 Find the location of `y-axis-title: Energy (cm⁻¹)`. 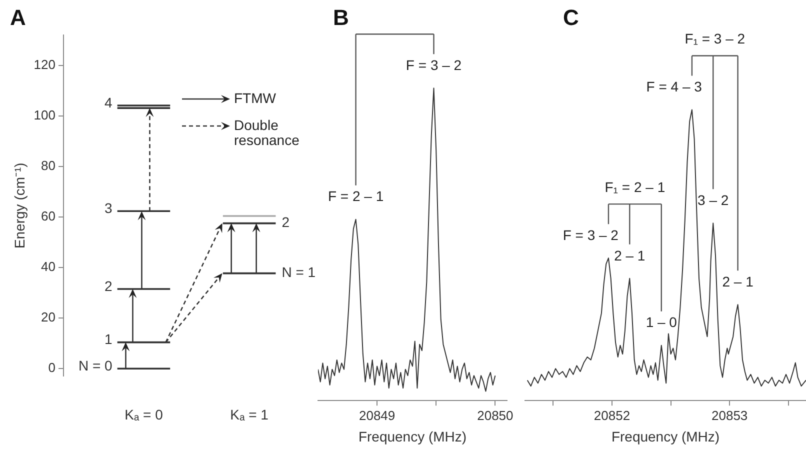

y-axis-title: Energy (cm⁻¹) is located at coordinates (19, 205).